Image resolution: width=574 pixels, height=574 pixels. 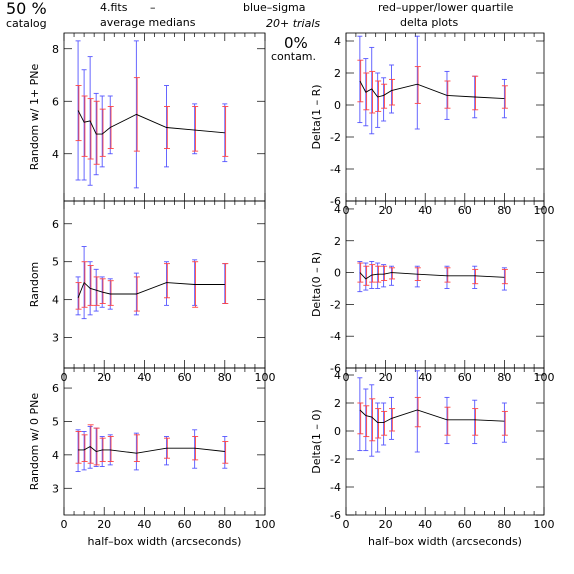 What do you see at coordinates (446, 7) in the screenshot?
I see `header-quartile-legend: red–upper/lower quartile` at bounding box center [446, 7].